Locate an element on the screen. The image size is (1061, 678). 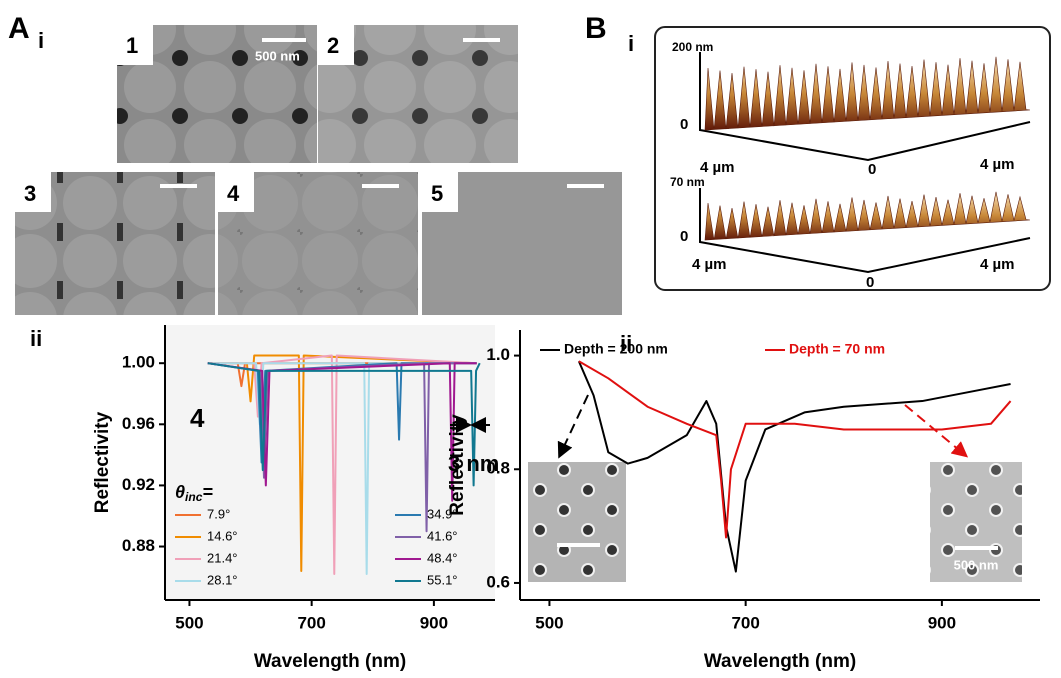
annotation: 4 is located at coordinates (197, 418).